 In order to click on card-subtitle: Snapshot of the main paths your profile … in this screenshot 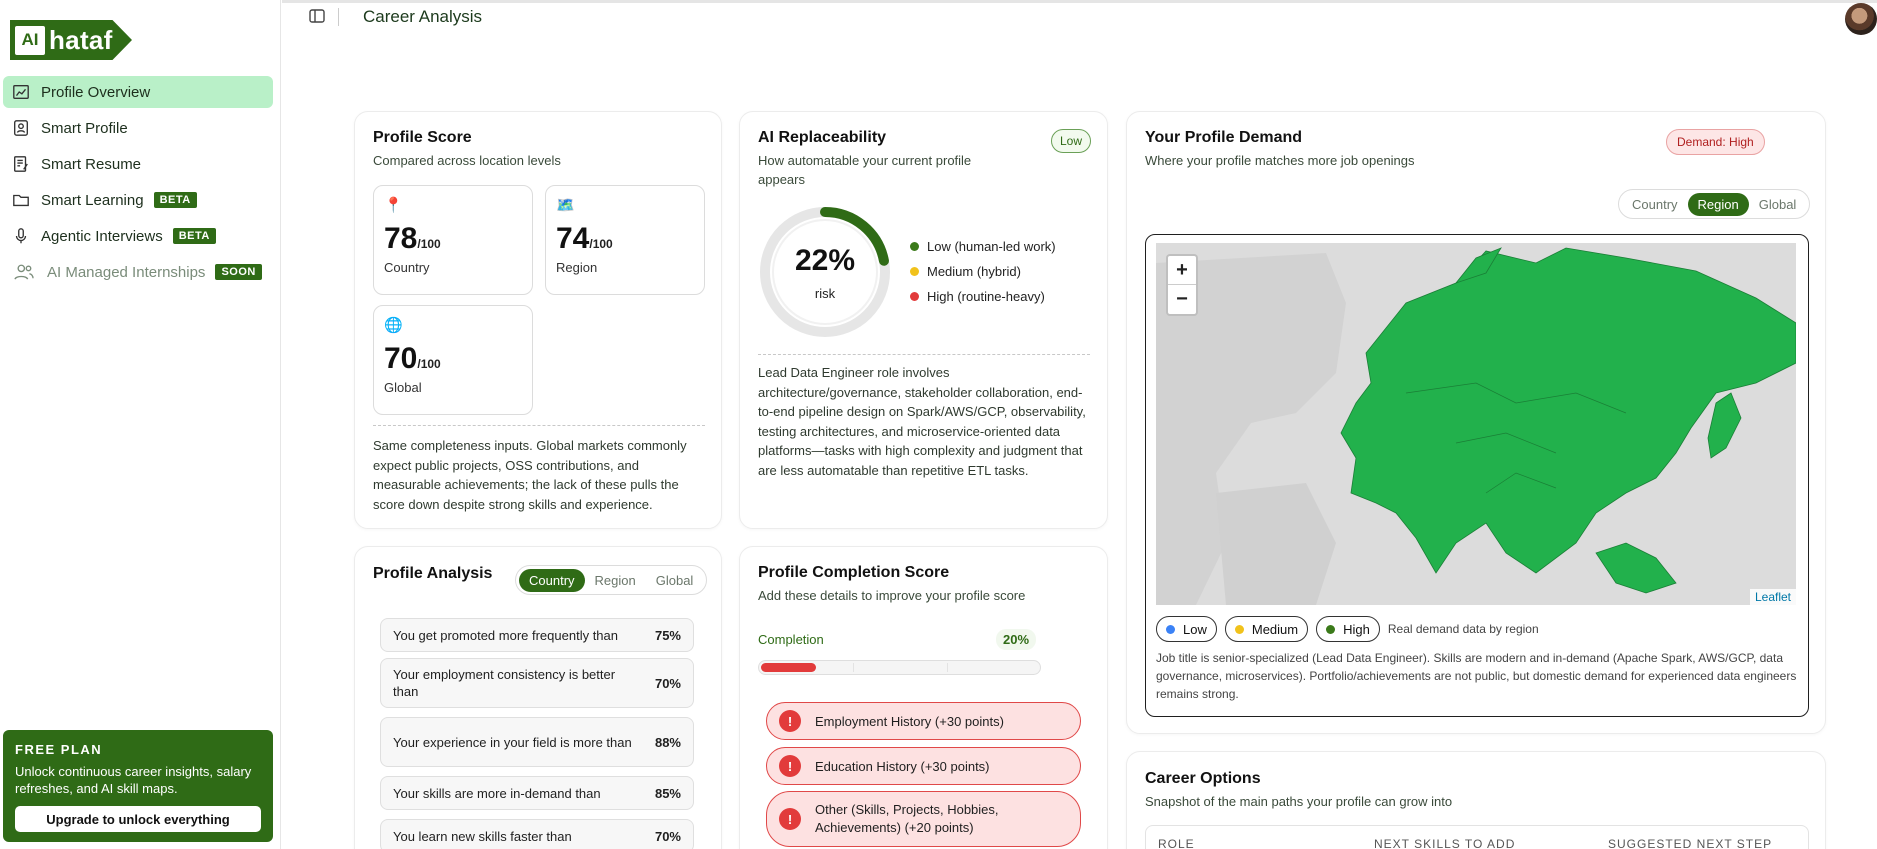, I will do `click(1299, 801)`.